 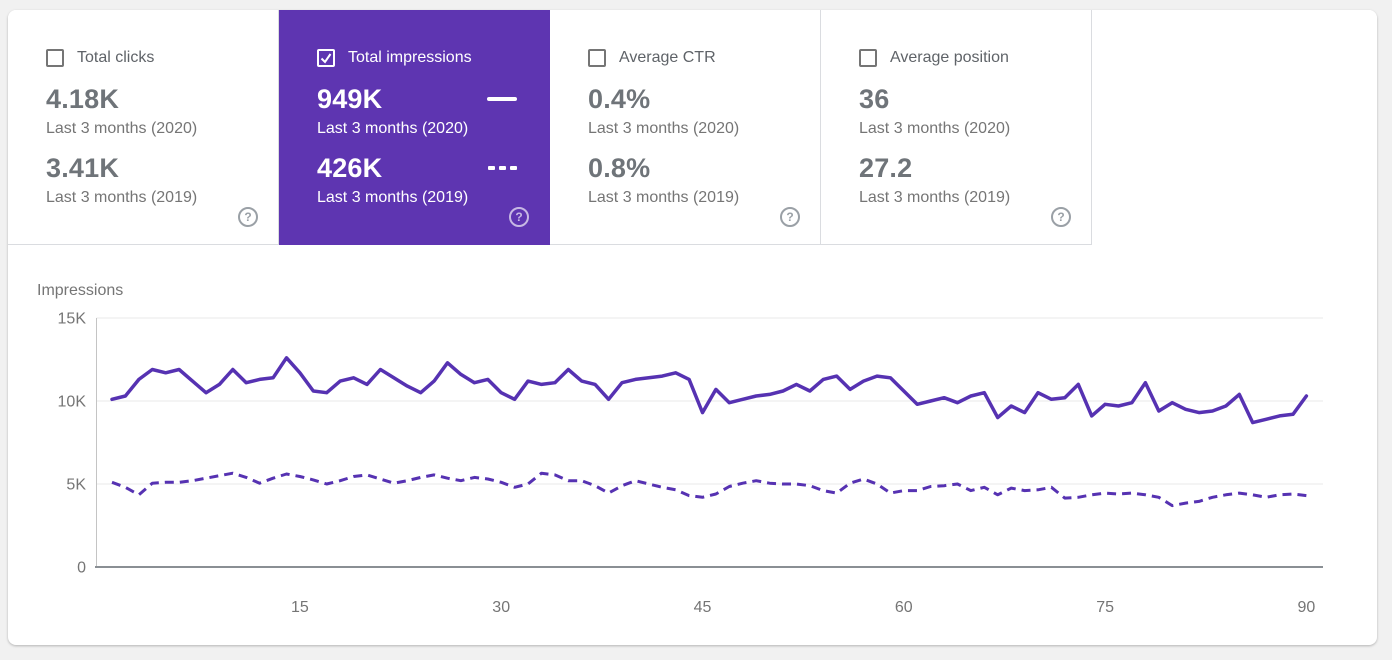 What do you see at coordinates (81, 568) in the screenshot?
I see `svg-text: 0` at bounding box center [81, 568].